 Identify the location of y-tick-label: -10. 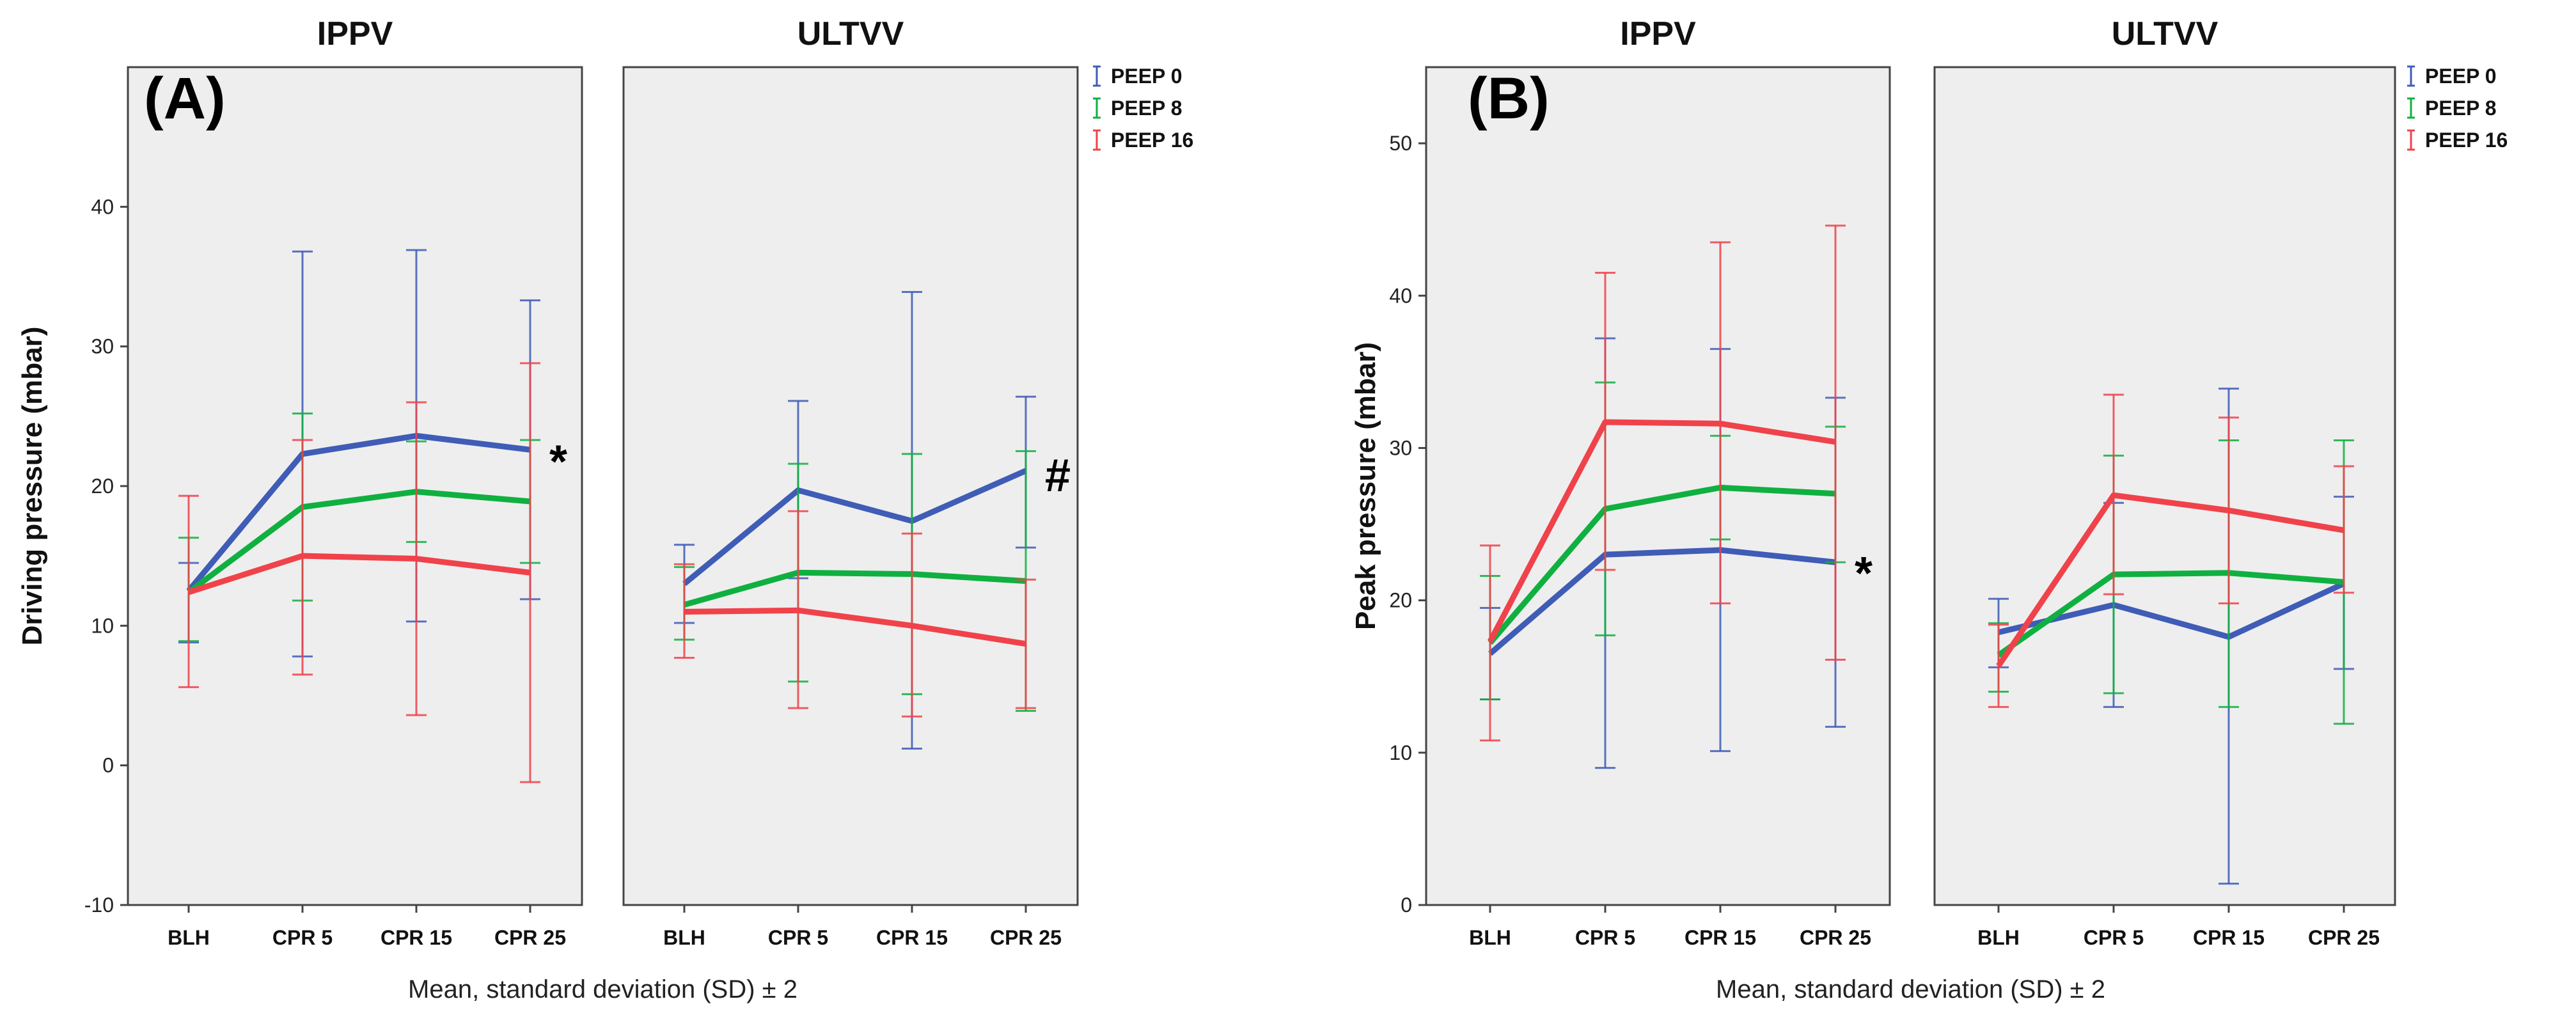
(99, 905).